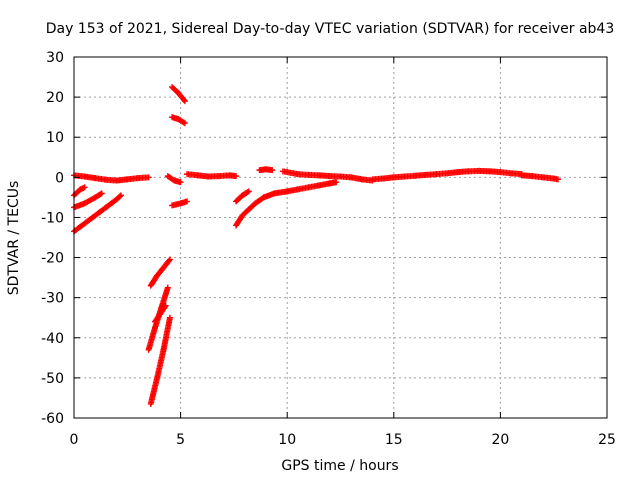 Image resolution: width=640 pixels, height=480 pixels. What do you see at coordinates (607, 440) in the screenshot?
I see `x-tick-label: 25` at bounding box center [607, 440].